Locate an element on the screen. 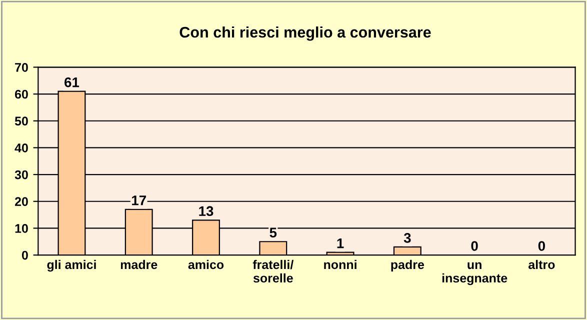 Image resolution: width=587 pixels, height=320 pixels. x-tick-label: nonni is located at coordinates (340, 265).